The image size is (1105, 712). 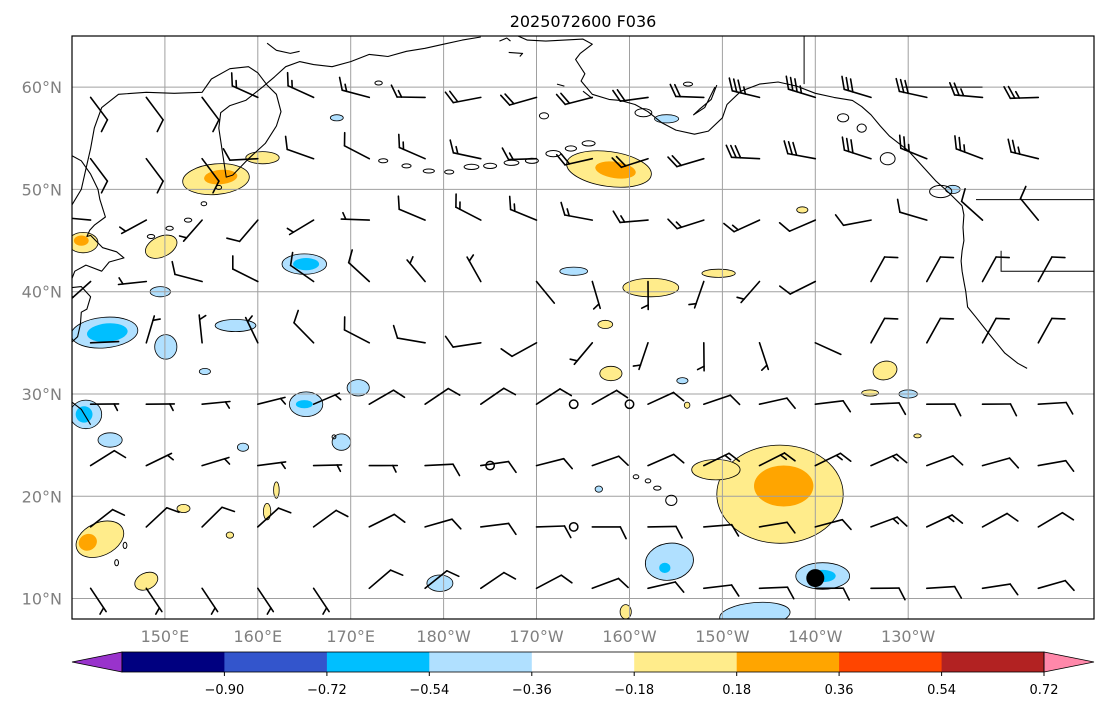 I want to click on colorbar-tick-label: 0.36, so click(x=839, y=690).